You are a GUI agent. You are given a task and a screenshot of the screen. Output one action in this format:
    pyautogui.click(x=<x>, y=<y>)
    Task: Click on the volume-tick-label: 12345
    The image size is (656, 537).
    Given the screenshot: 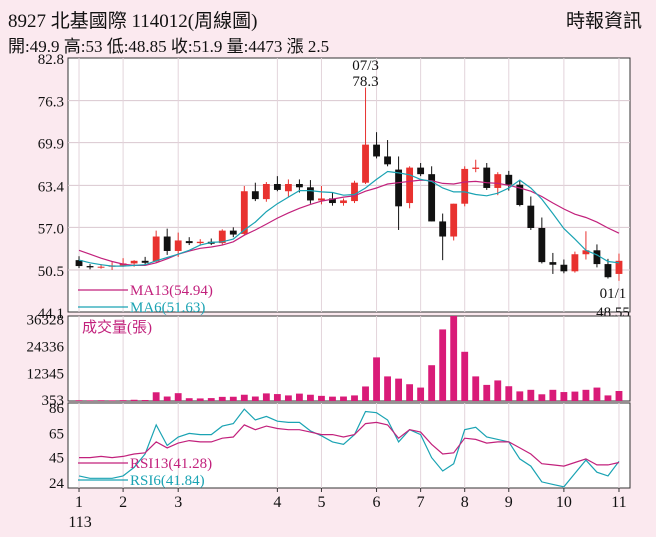 What is the action you would take?
    pyautogui.click(x=46, y=374)
    